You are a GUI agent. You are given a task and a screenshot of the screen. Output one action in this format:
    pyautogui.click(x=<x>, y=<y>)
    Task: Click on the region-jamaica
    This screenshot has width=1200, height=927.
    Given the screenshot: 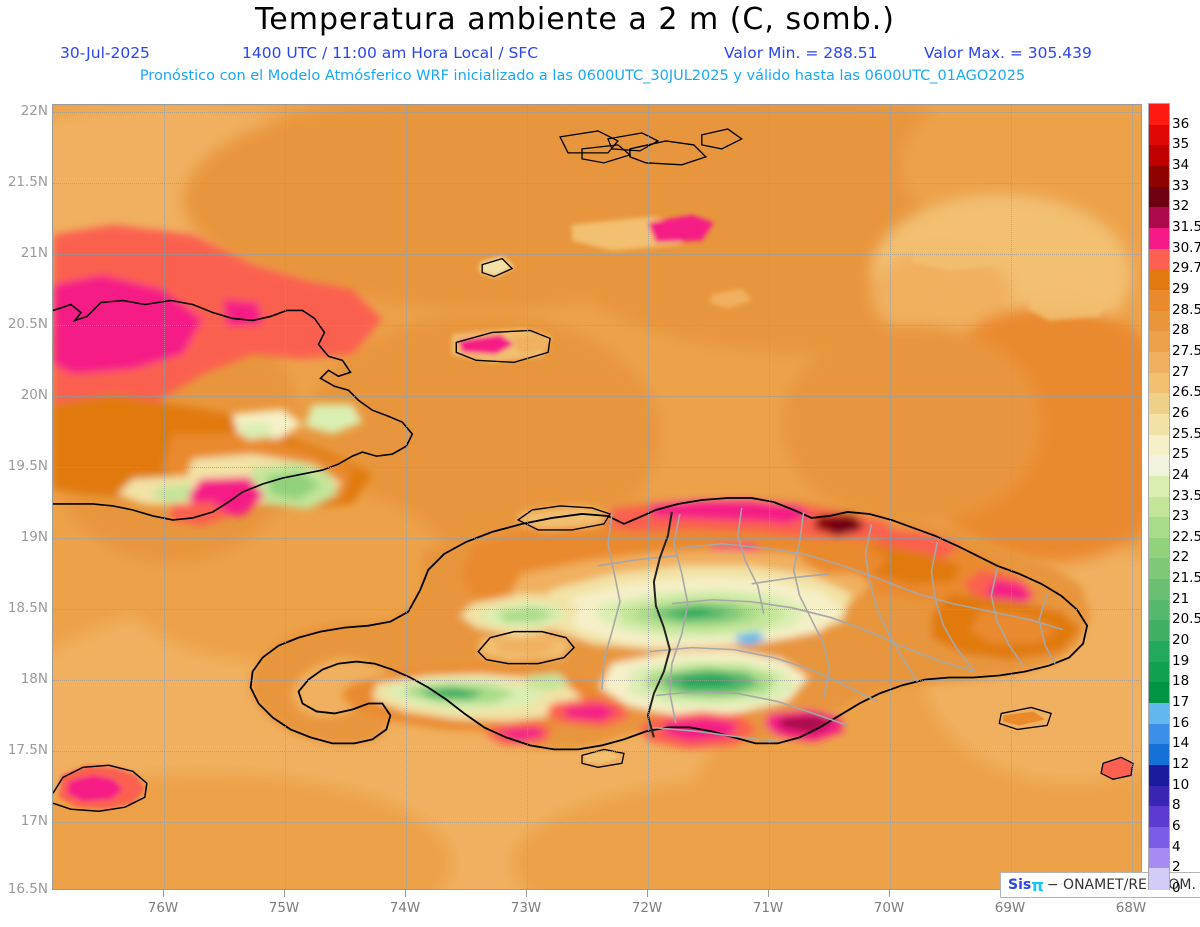 What is the action you would take?
    pyautogui.click(x=100, y=788)
    